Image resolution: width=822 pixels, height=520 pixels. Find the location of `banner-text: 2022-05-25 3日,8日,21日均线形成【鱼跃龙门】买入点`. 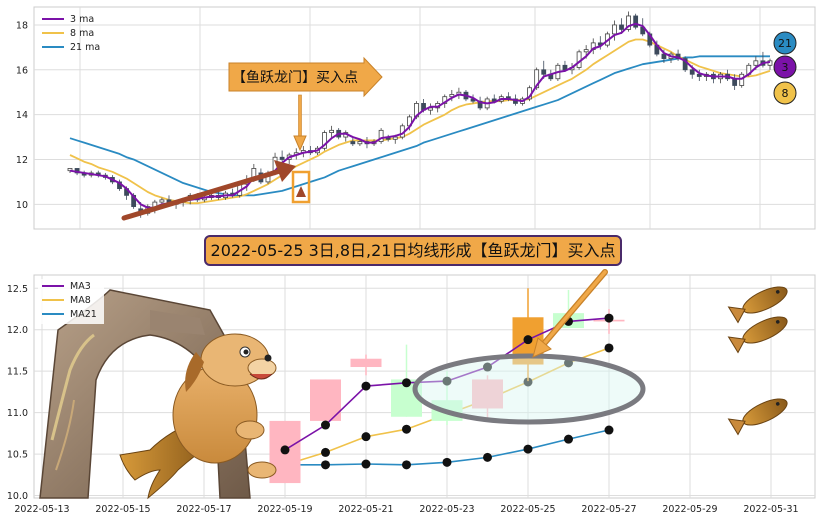

banner-text: 2022-05-25 3日,8日,21日均线形成【鱼跃龙门】买入点 is located at coordinates (413, 250).